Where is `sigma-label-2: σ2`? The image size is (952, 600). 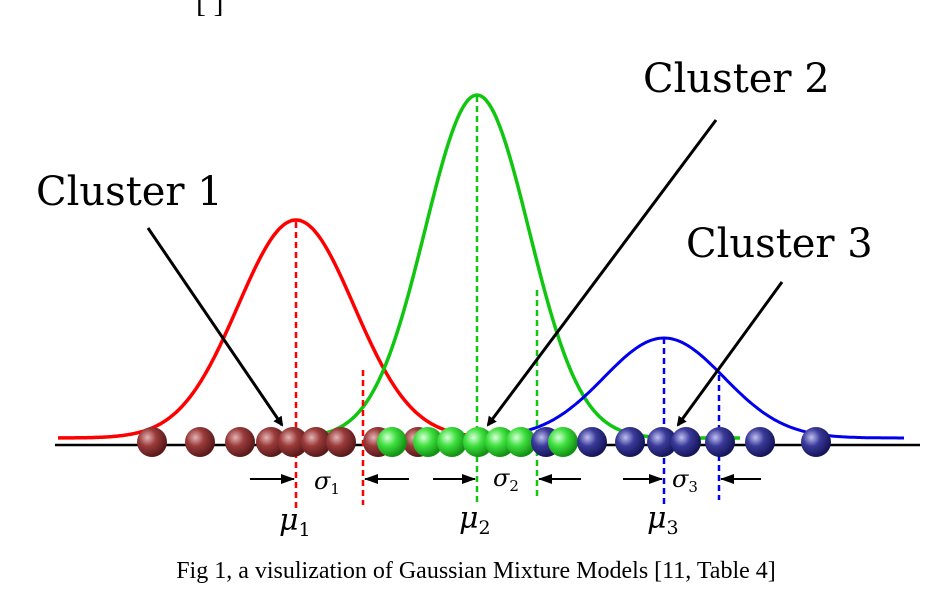 sigma-label-2: σ2 is located at coordinates (506, 479).